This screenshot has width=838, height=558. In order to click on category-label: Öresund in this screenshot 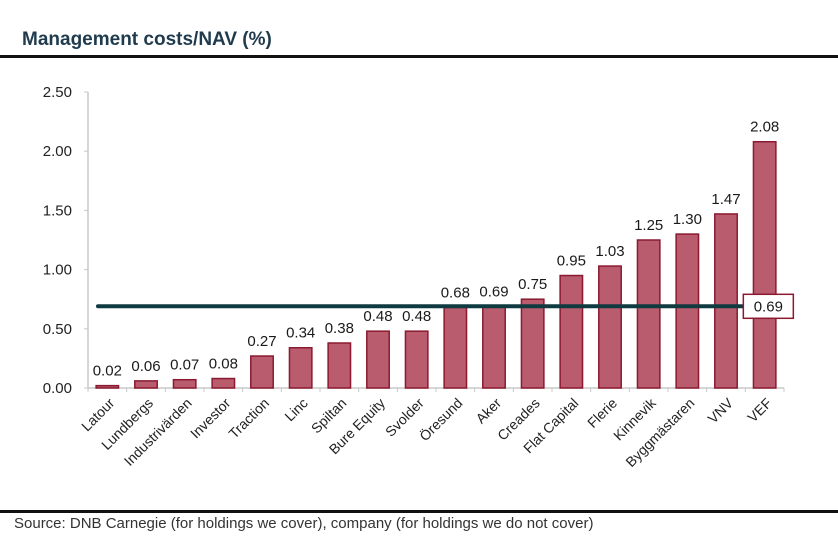, I will do `click(440, 419)`.